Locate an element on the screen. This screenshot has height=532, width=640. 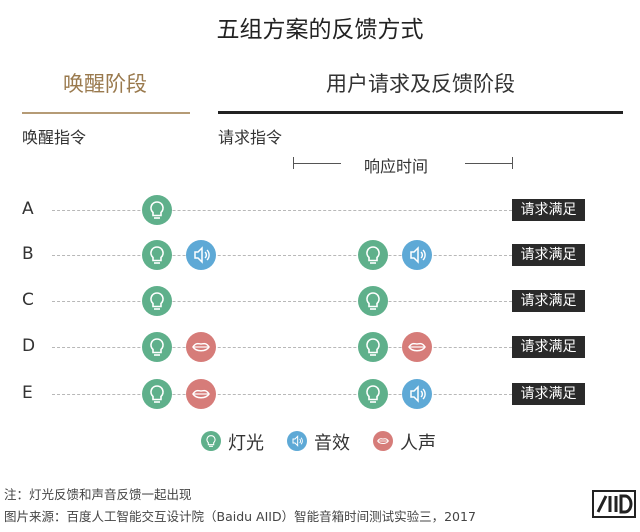
lightbulb-icon-legend is located at coordinates (211, 441).